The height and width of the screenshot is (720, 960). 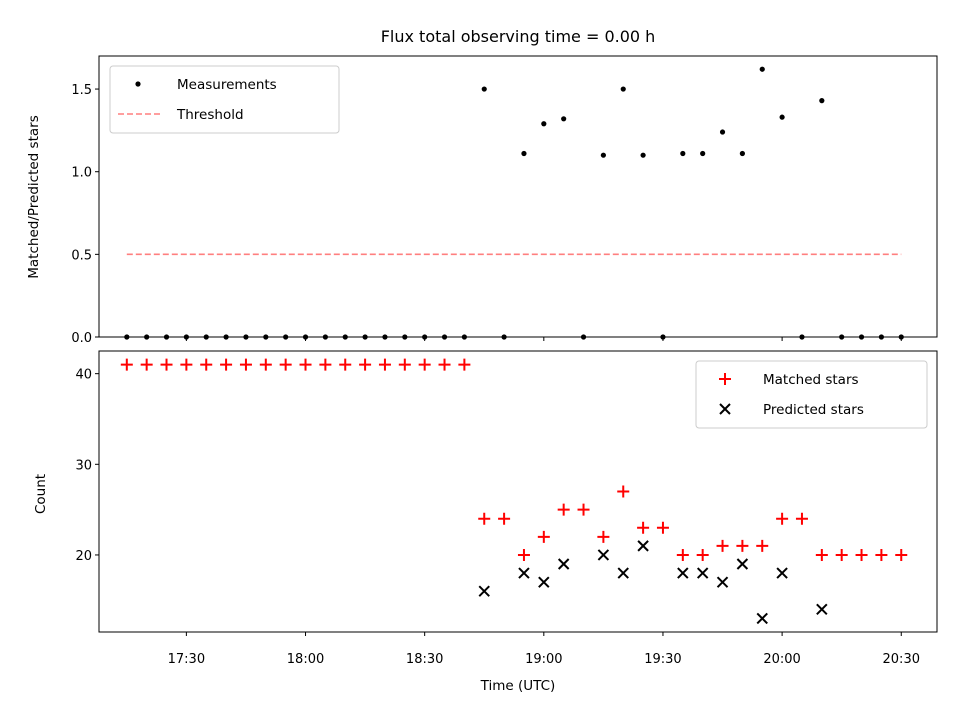 What do you see at coordinates (81, 338) in the screenshot?
I see `top-y-tick-label: 0.0` at bounding box center [81, 338].